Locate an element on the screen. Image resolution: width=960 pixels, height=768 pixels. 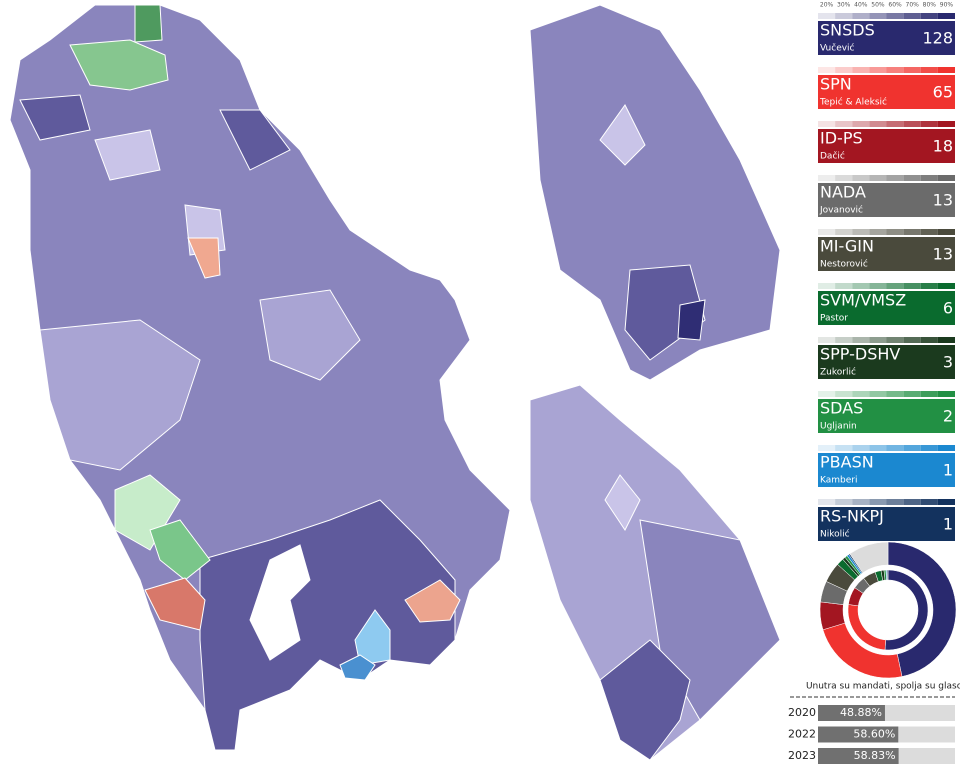
scale-label: 80% is located at coordinates (930, 5).